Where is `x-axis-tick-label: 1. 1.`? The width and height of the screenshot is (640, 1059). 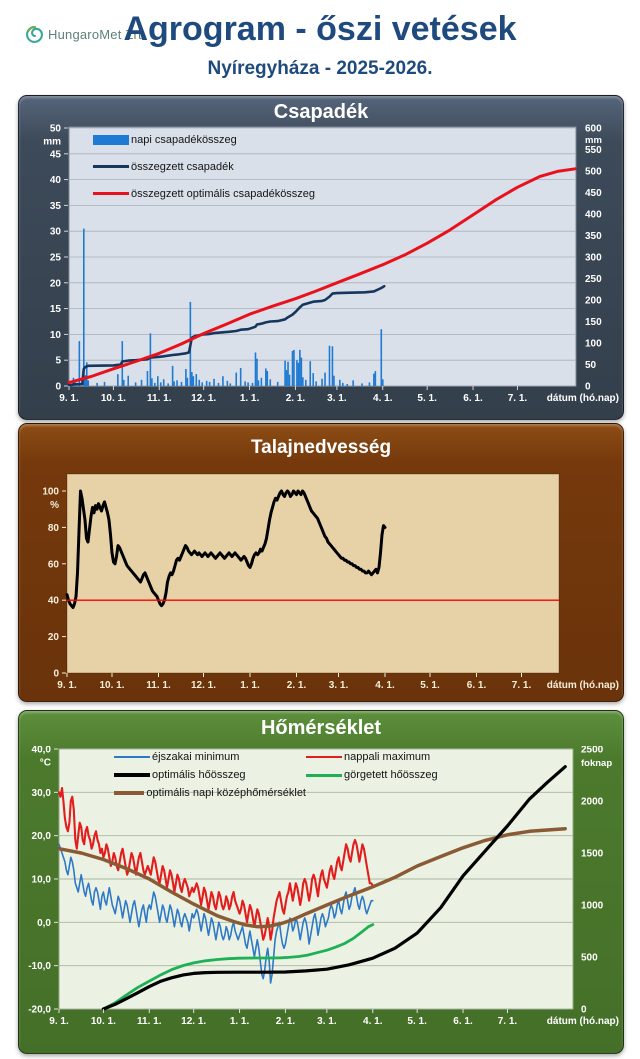
x-axis-tick-label: 1. 1. is located at coordinates (240, 1021).